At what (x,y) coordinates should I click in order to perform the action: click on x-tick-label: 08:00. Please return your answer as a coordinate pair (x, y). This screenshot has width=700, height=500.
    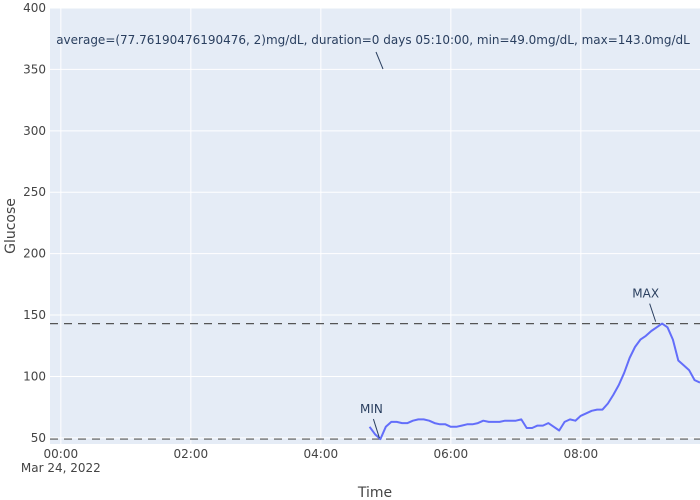
    Looking at the image, I should click on (581, 454).